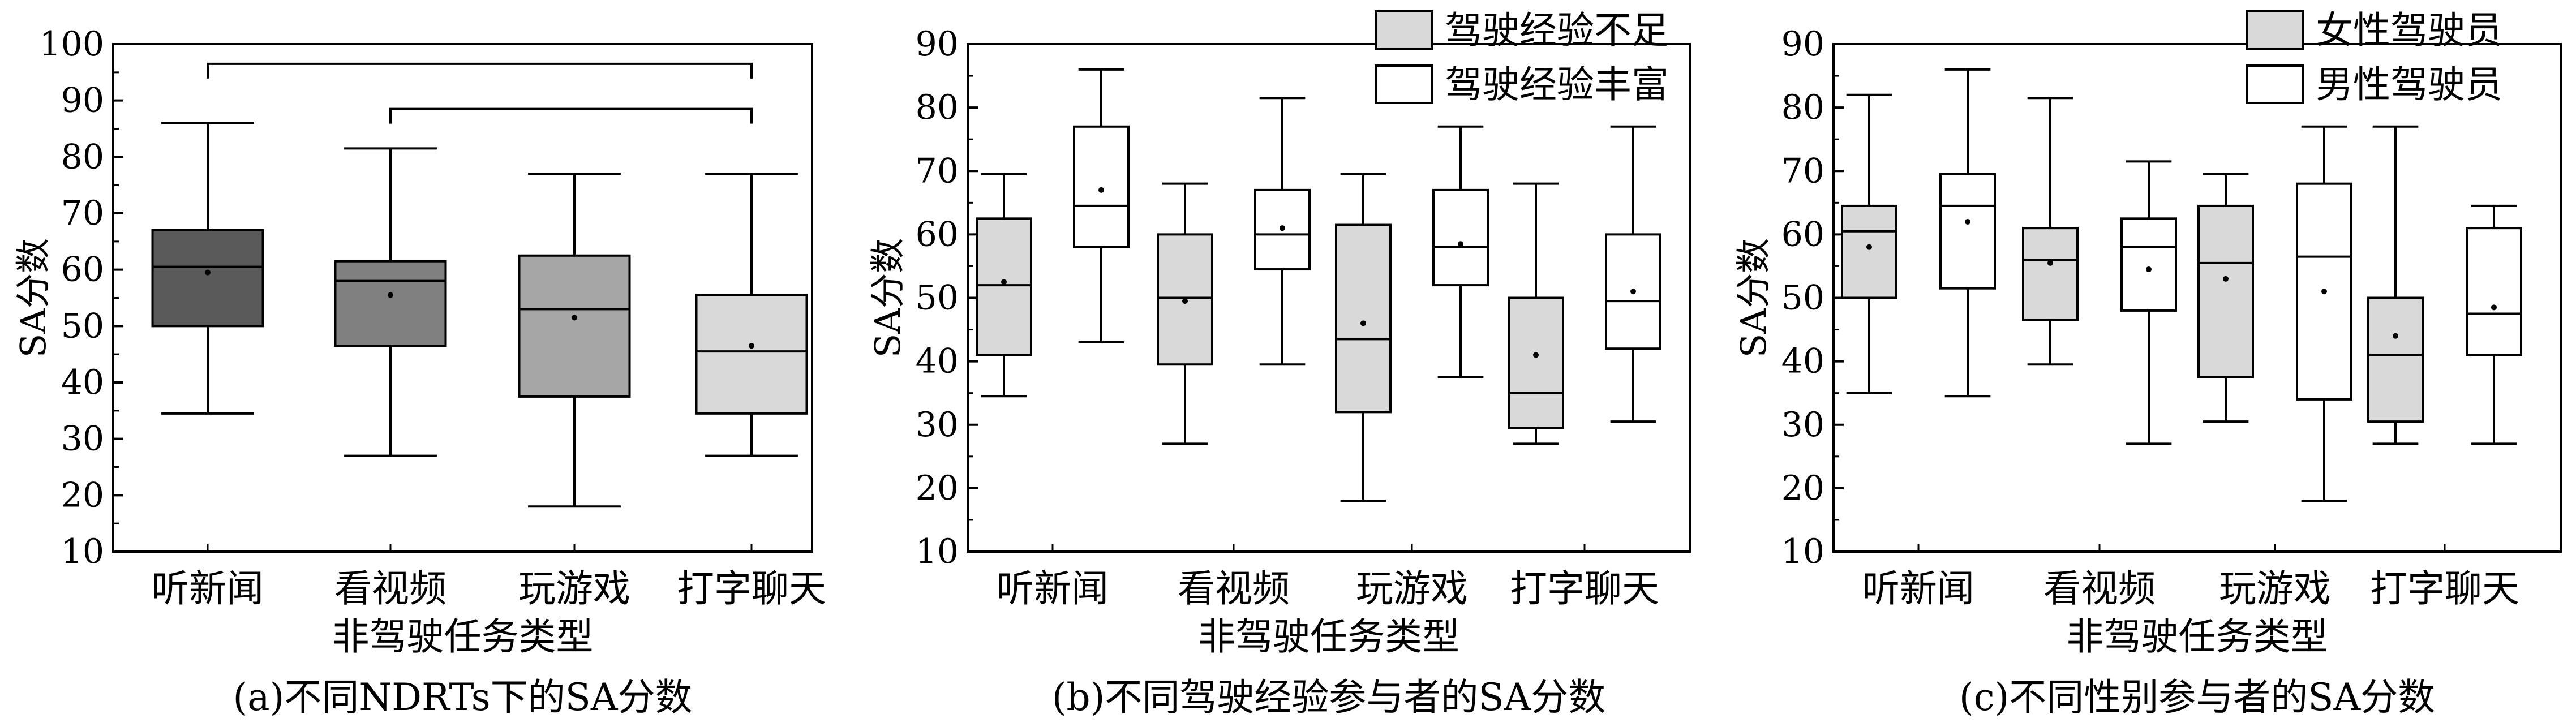 Image resolution: width=2576 pixels, height=727 pixels. What do you see at coordinates (82, 270) in the screenshot?
I see `y-tick-label: 60` at bounding box center [82, 270].